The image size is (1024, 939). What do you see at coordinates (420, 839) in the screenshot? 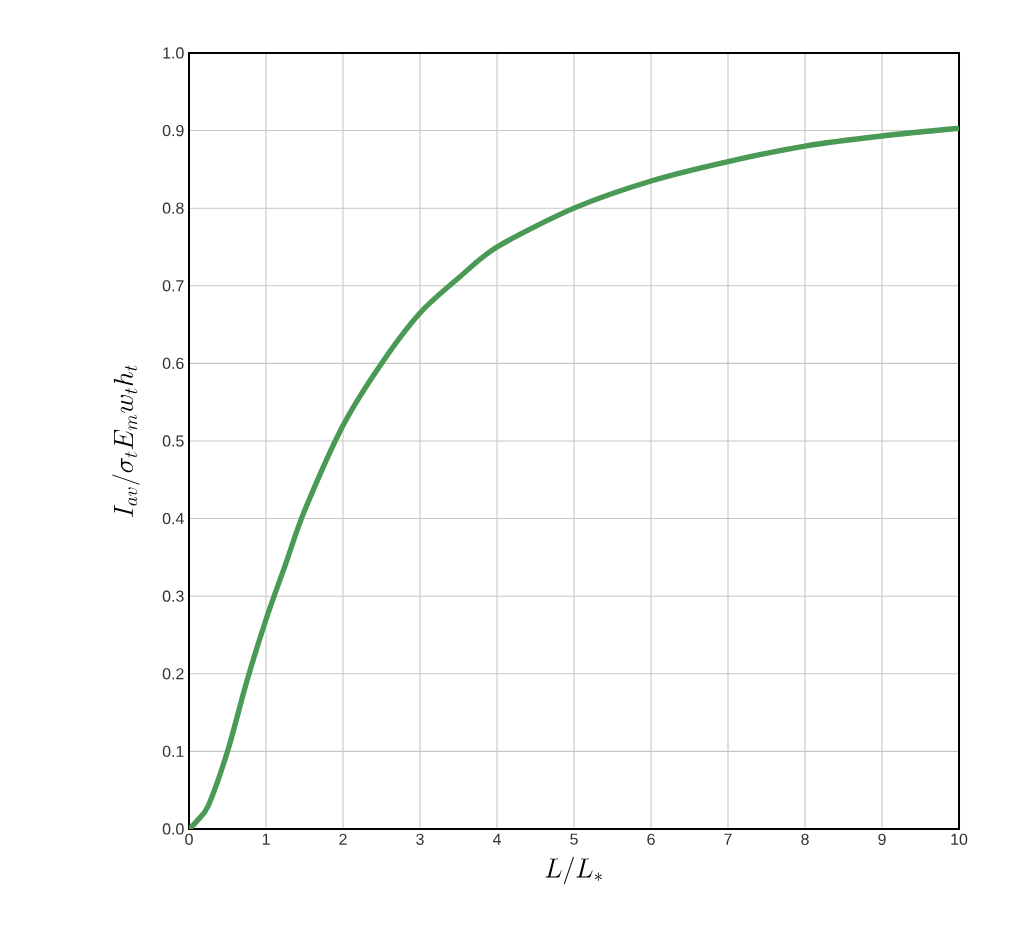
I see `x-tick-label: 3` at bounding box center [420, 839].